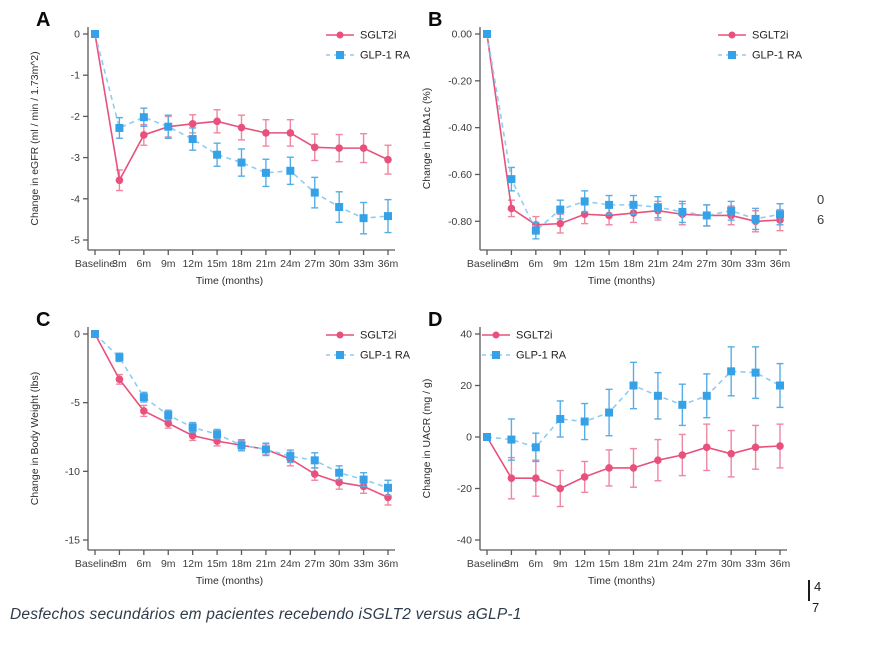 The image size is (885, 646). What do you see at coordinates (464, 541) in the screenshot?
I see `y-tick-label: -40` at bounding box center [464, 541].